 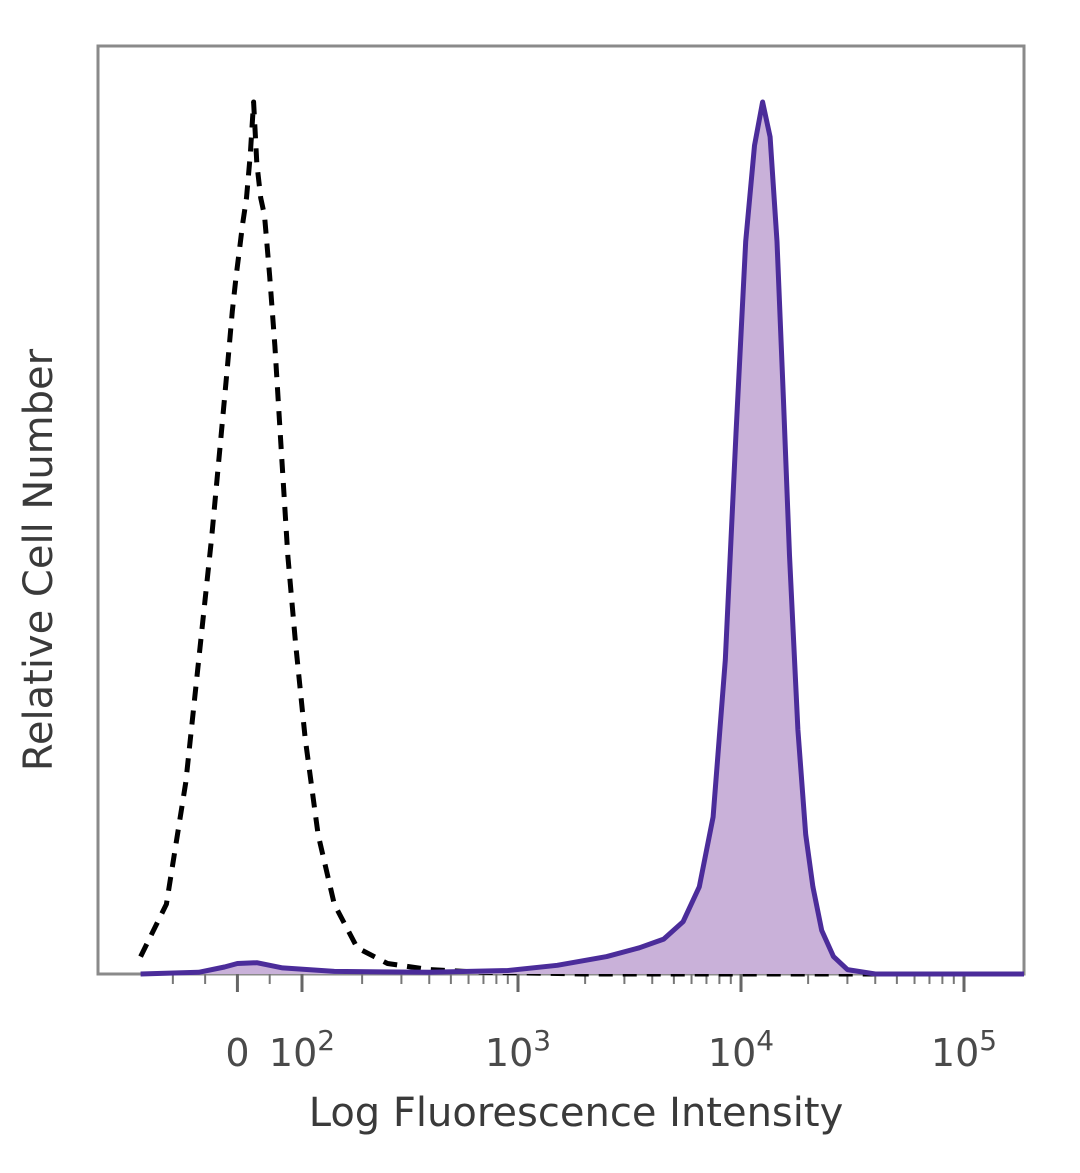 I want to click on x-tick-label: 10⁴, so click(x=741, y=1049).